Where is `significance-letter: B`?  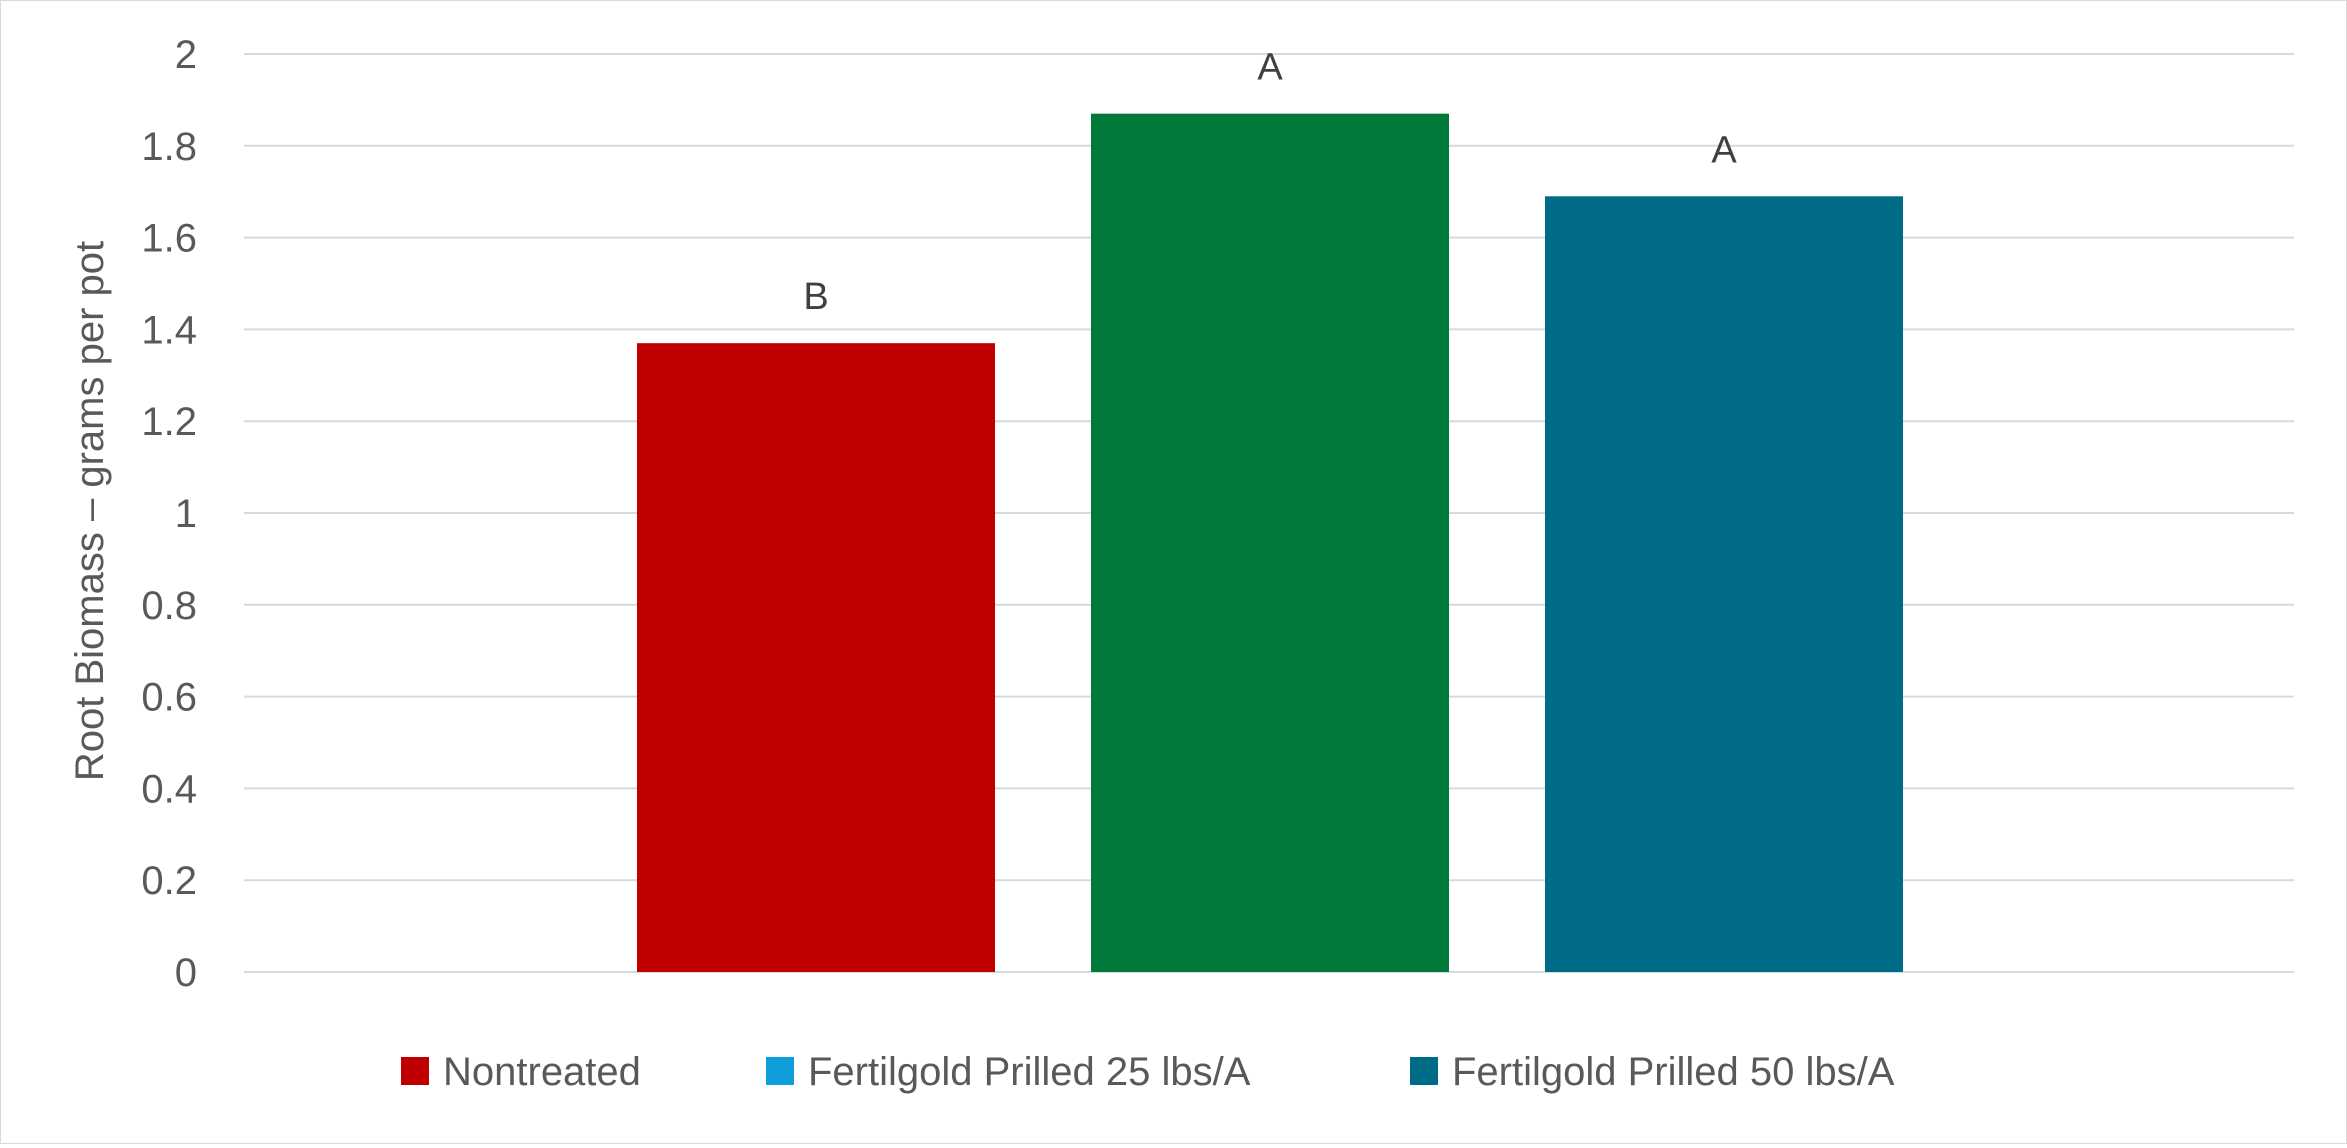
significance-letter: B is located at coordinates (815, 297).